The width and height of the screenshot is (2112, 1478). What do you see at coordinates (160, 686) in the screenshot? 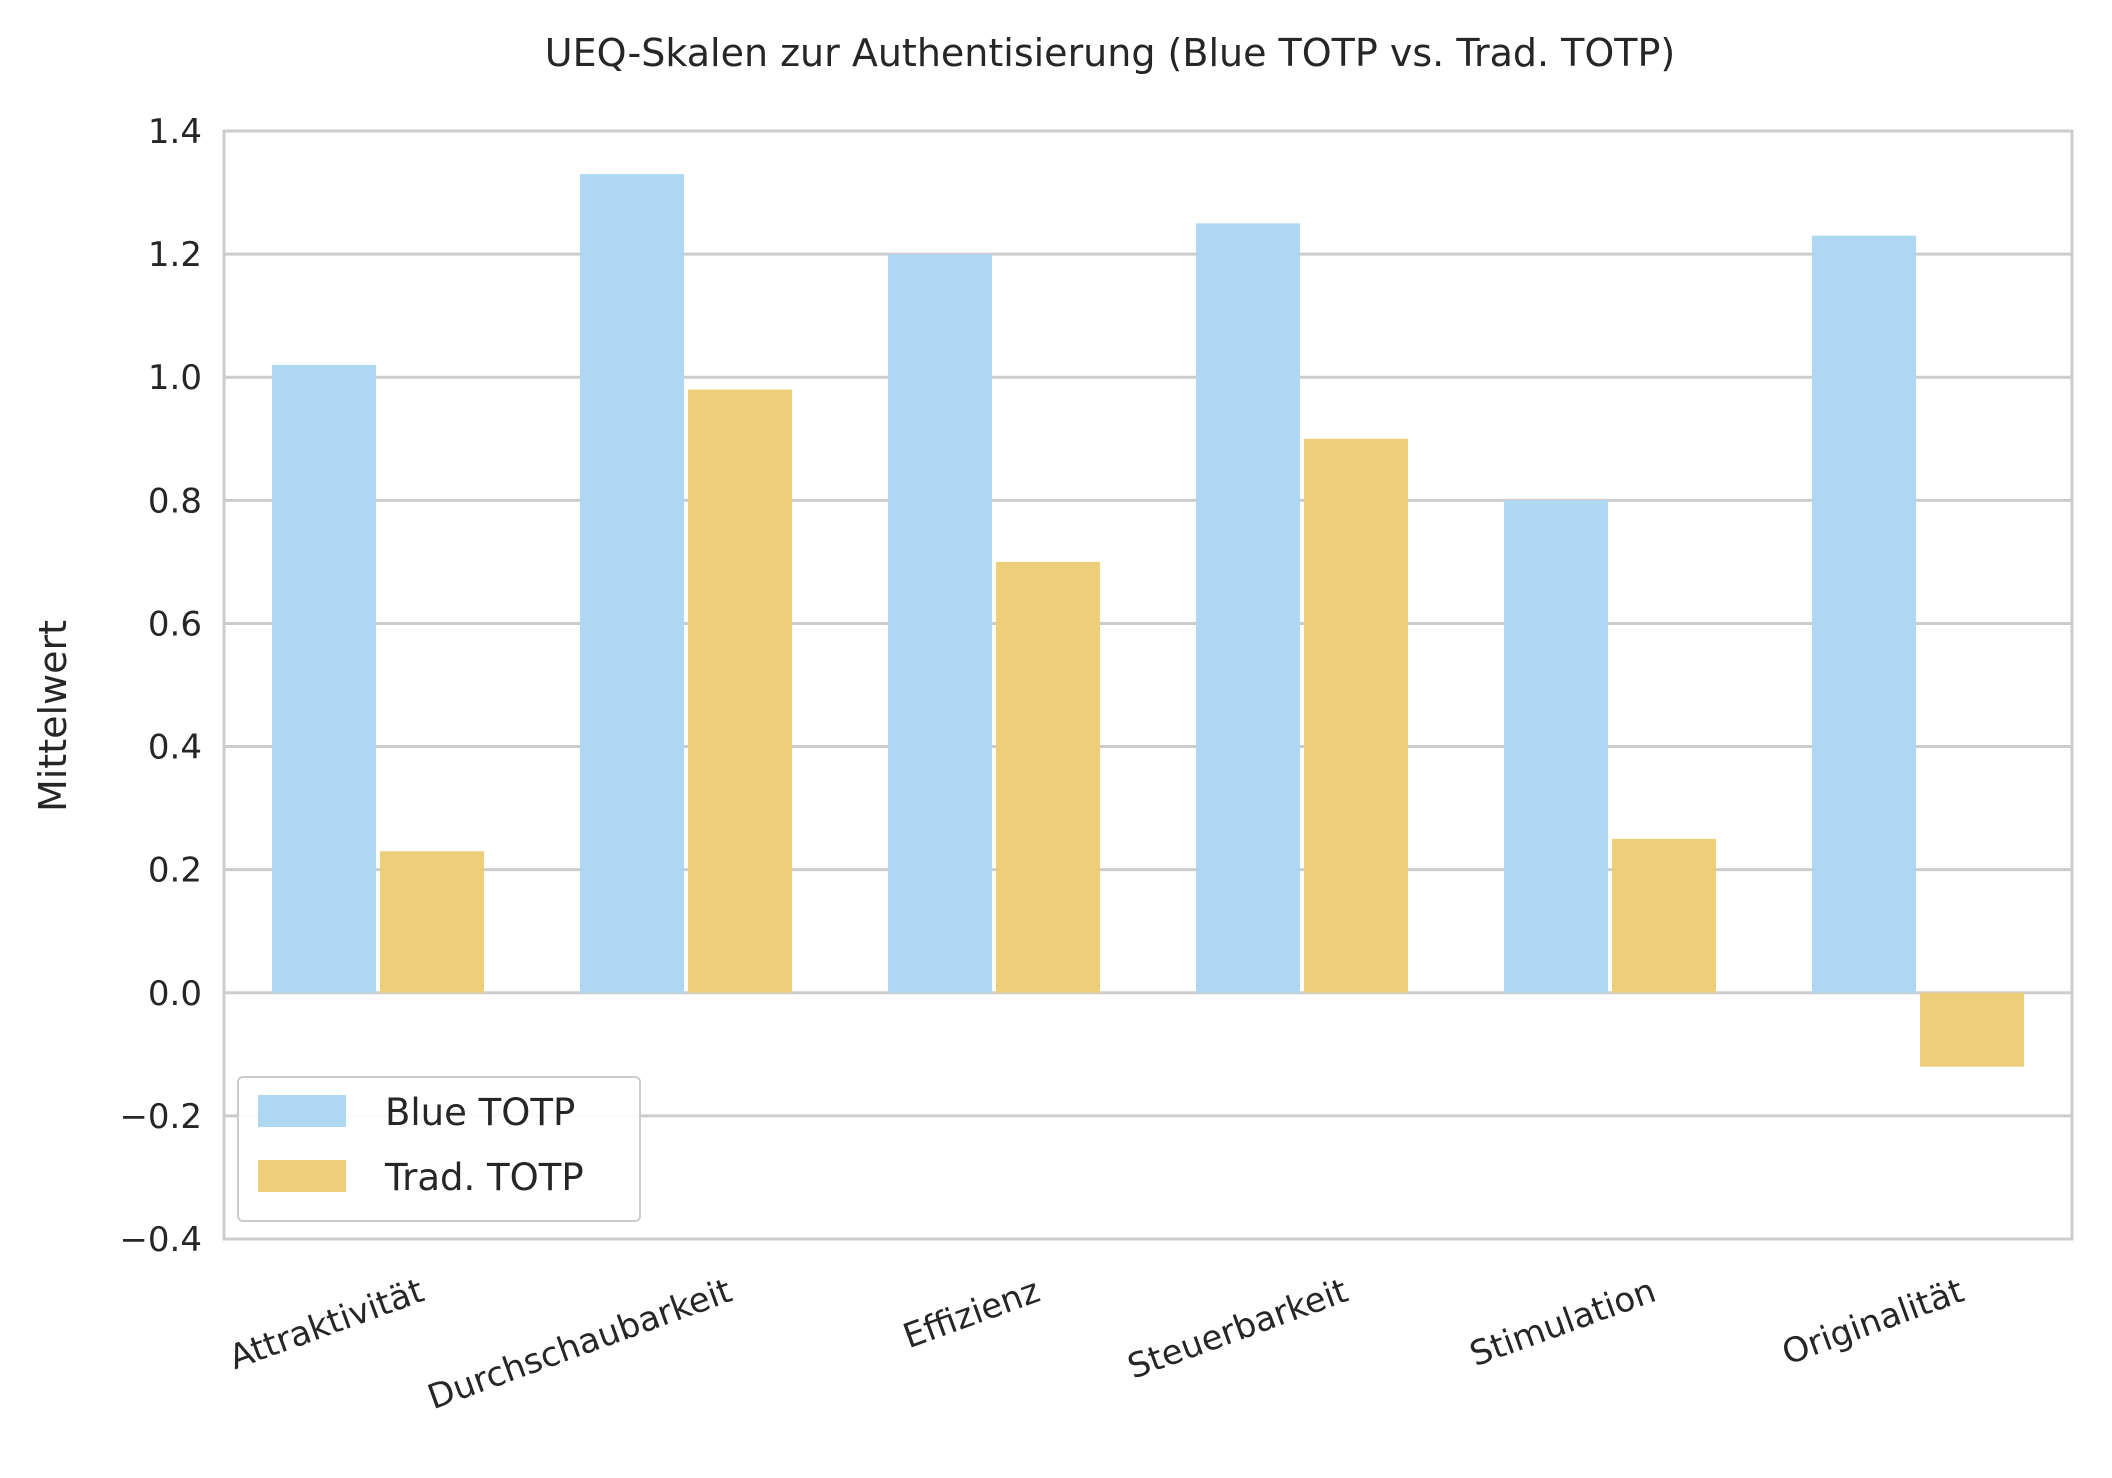
I see `y-tick-labels: 1.4 1.2 1.0 0.8 0.6 0.4 0.2 0.0 −0.2 −0.4` at bounding box center [160, 686].